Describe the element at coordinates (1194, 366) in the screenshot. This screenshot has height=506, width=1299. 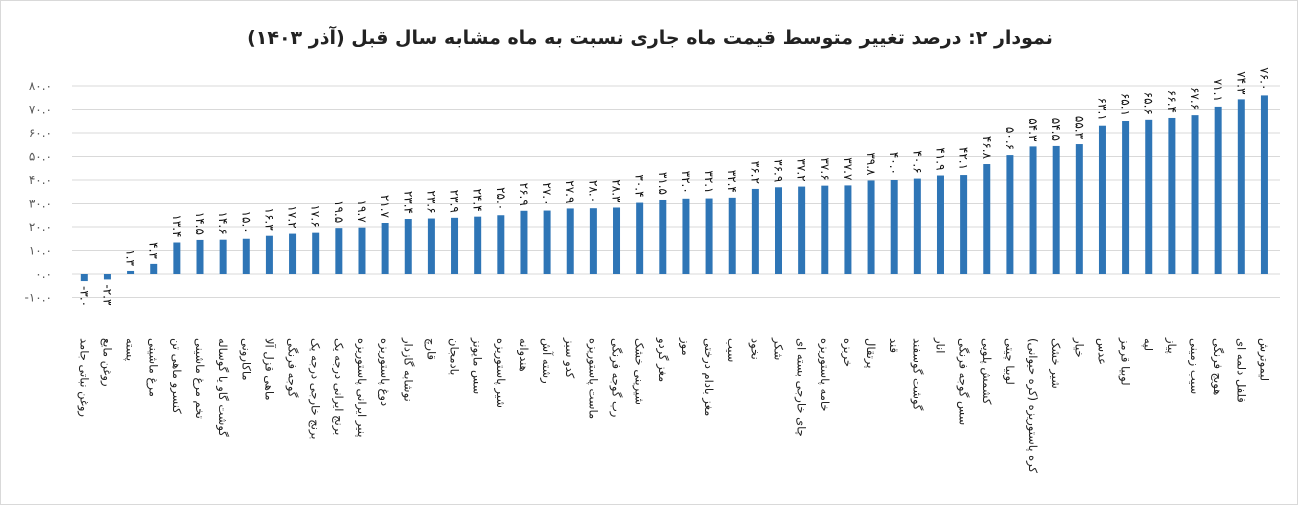
I see `category-label: سیب زمینی` at that location.